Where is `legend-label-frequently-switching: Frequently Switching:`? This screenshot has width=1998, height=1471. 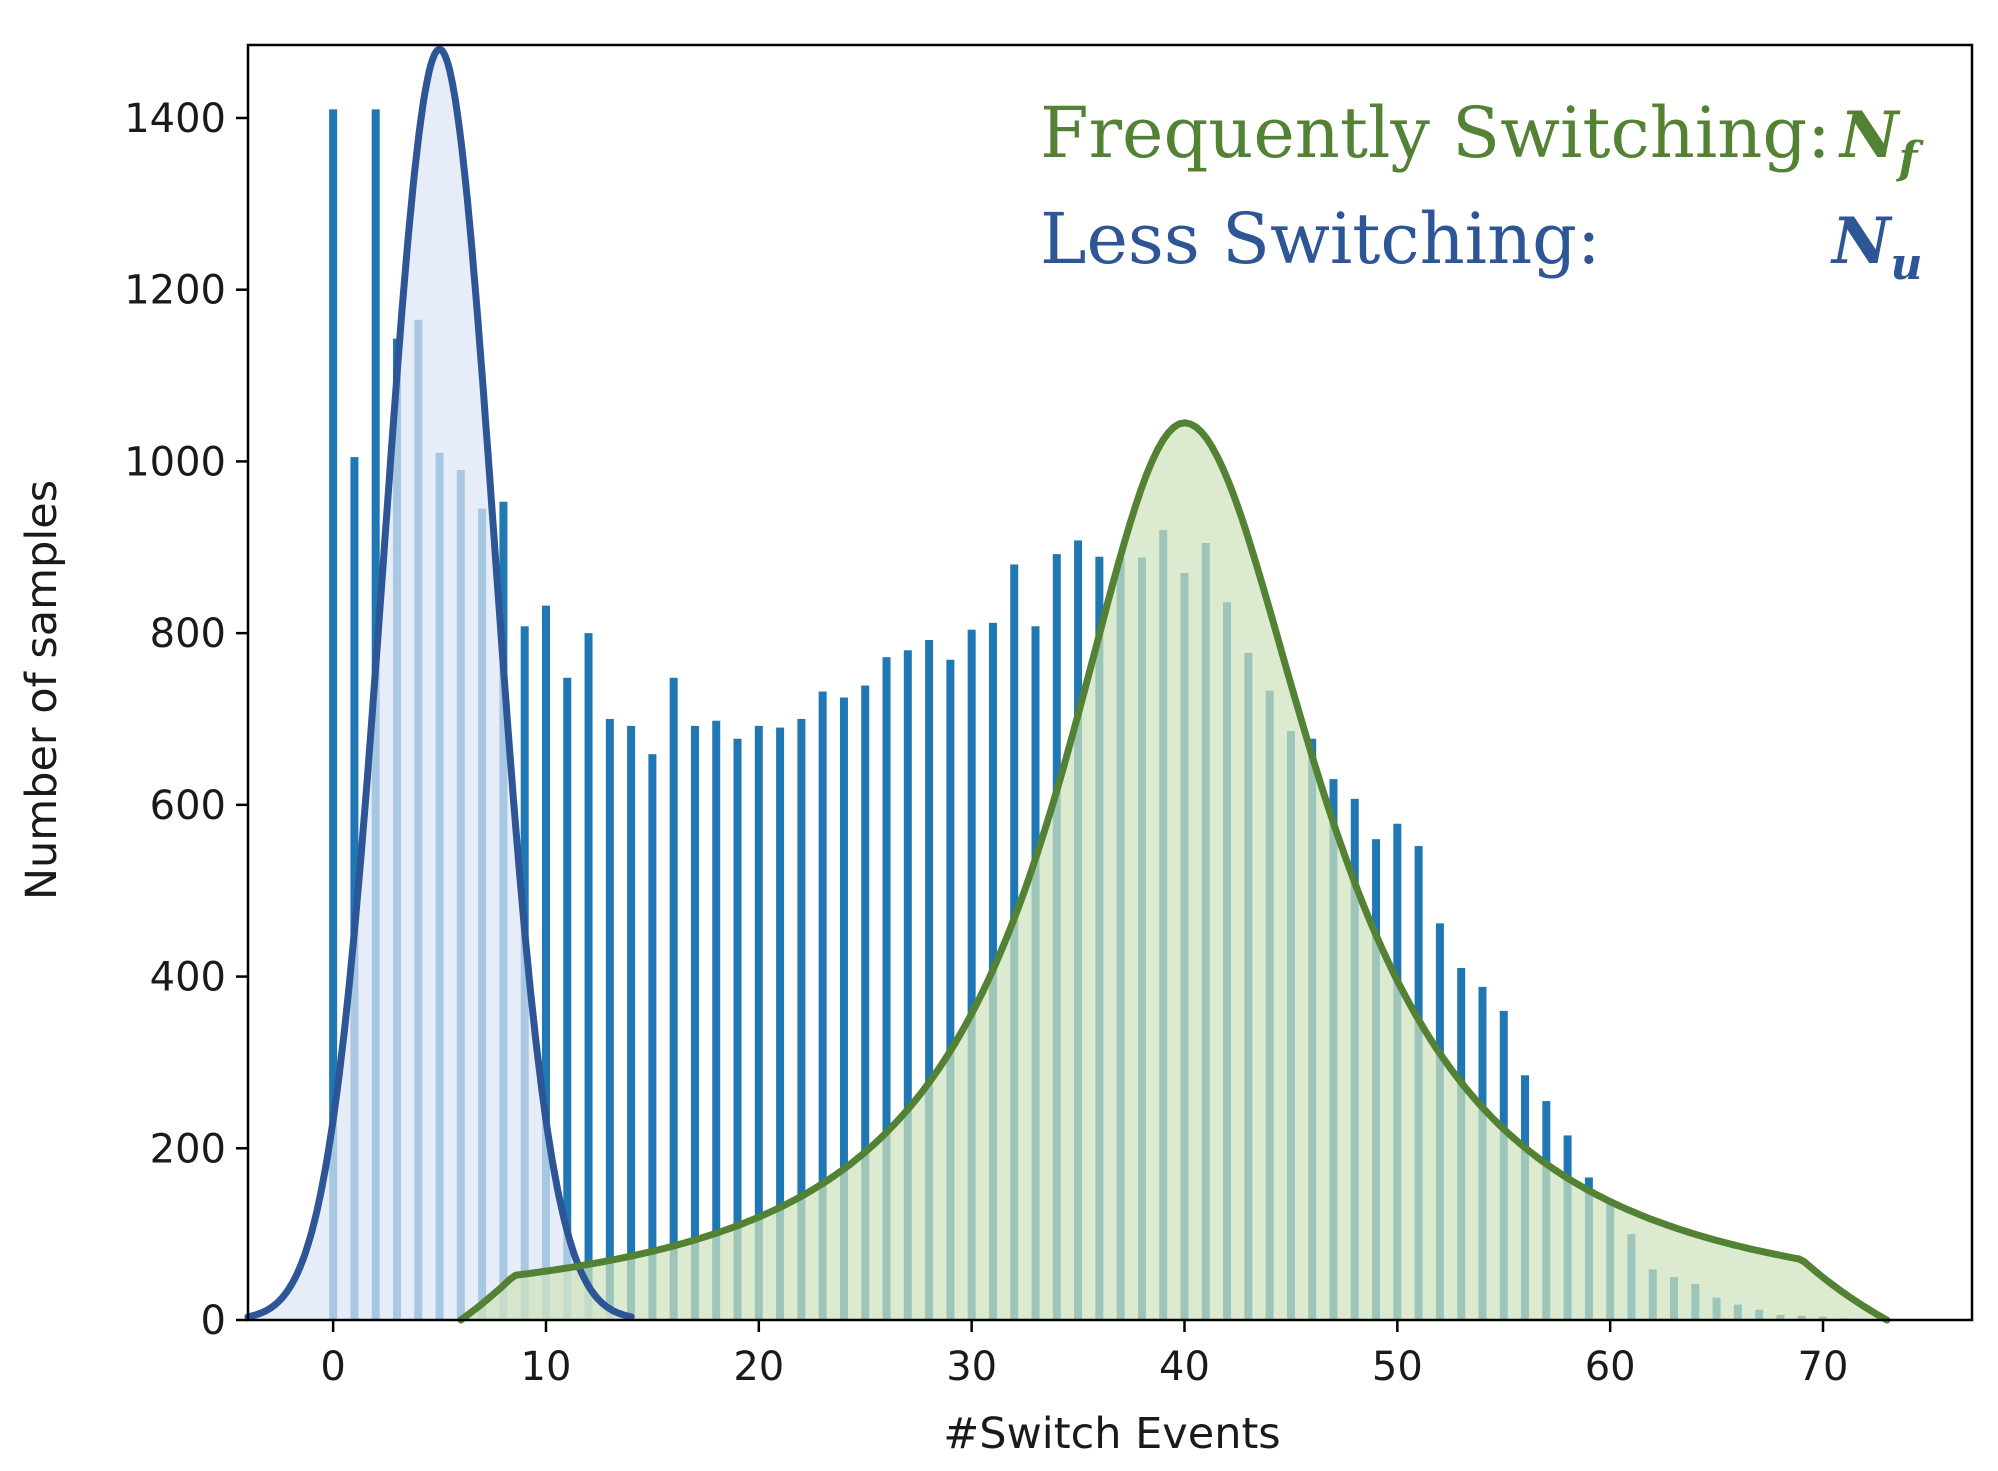 legend-label-frequently-switching: Frequently Switching: is located at coordinates (1435, 133).